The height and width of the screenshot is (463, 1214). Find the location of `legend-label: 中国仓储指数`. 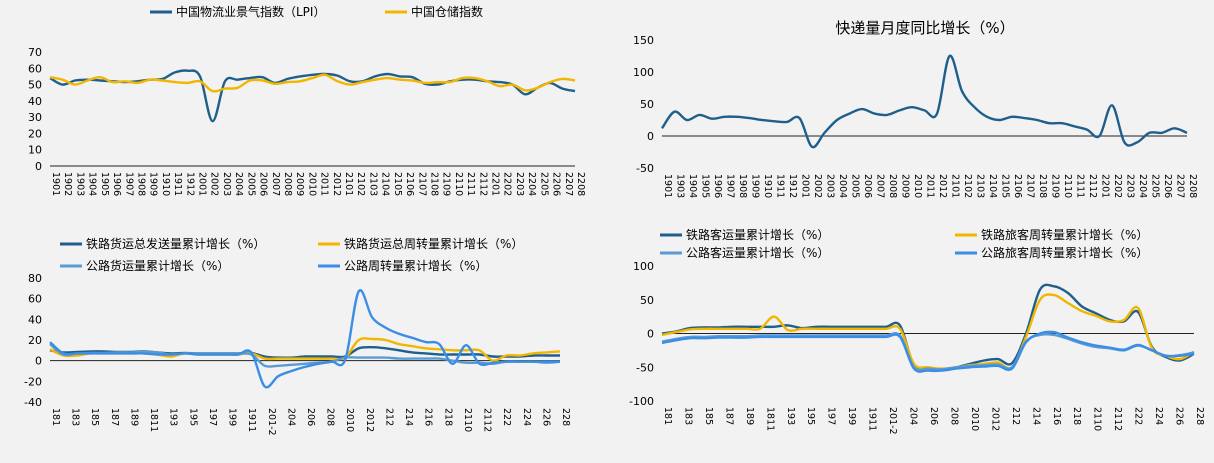

legend-label: 中国仓储指数 is located at coordinates (447, 11).